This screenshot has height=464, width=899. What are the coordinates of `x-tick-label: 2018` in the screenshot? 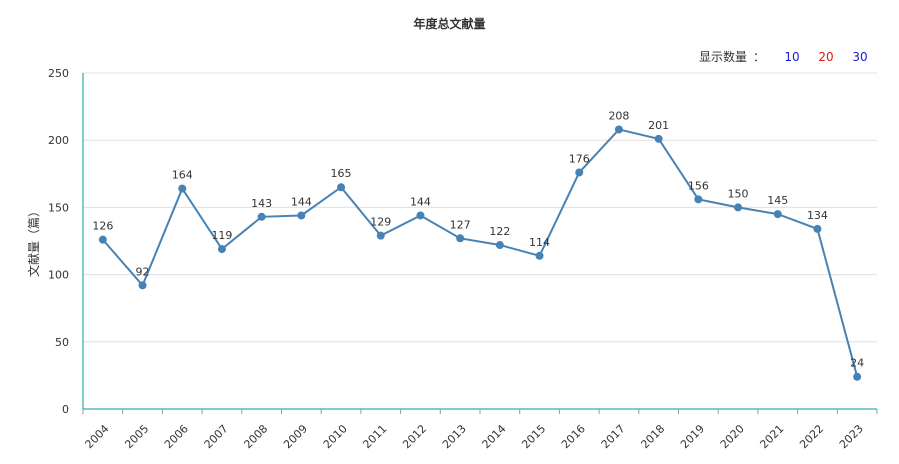 It's located at (652, 436).